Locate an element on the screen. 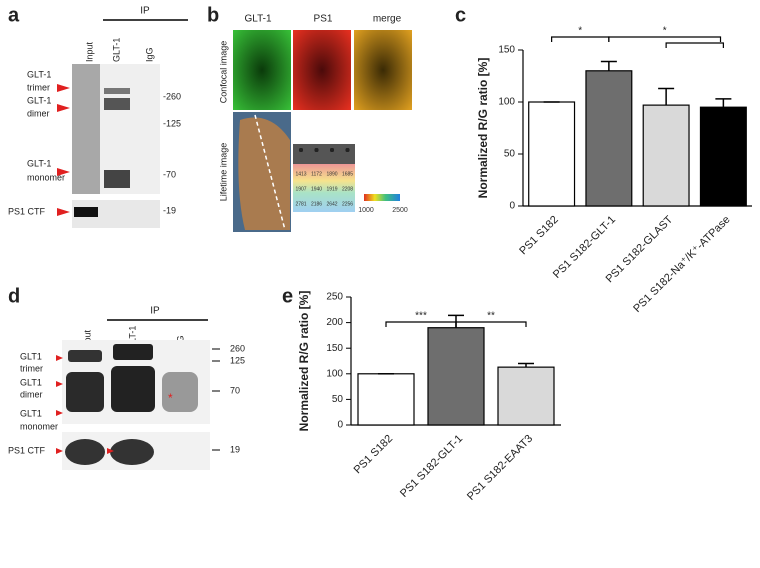  ip-label: IP is located at coordinates (145, 11).